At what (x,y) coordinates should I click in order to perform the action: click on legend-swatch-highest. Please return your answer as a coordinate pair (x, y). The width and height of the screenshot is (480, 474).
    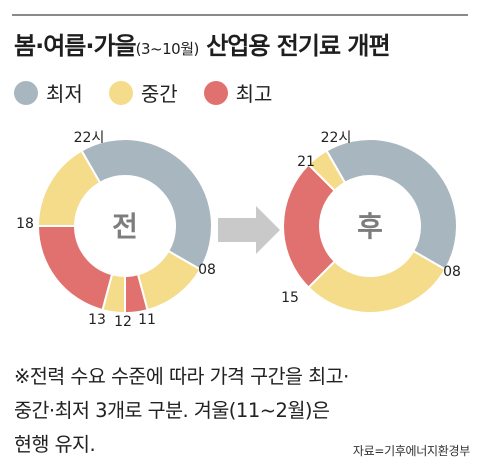
    Looking at the image, I should click on (215, 92).